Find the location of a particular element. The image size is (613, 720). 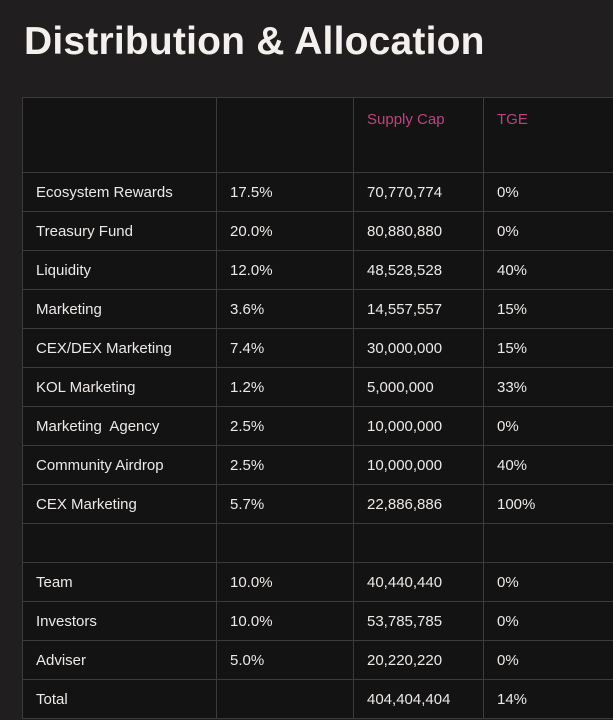

supply-cap-cell: 14,557,557 is located at coordinates (418, 309).